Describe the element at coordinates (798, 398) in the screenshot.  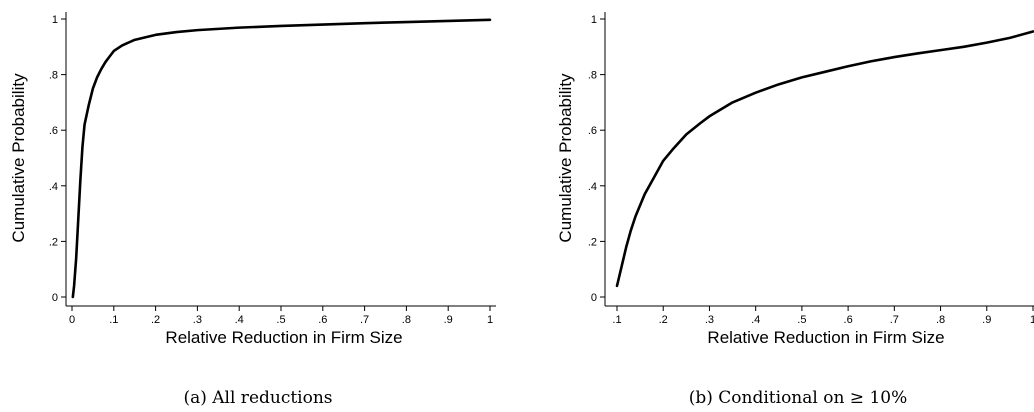
I see `panel-caption: (b) Conditional on ≥ 10%` at that location.